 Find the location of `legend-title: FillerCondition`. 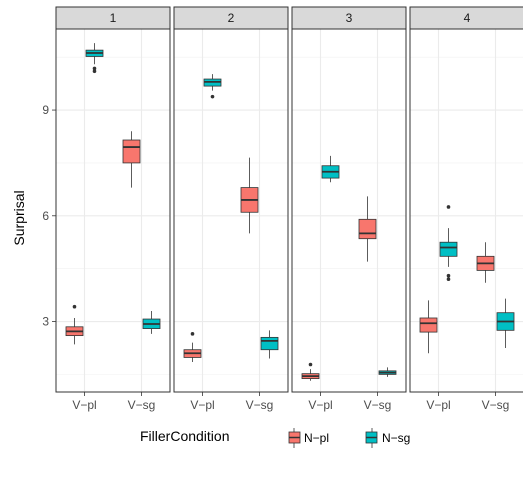

legend-title: FillerCondition is located at coordinates (184, 436).